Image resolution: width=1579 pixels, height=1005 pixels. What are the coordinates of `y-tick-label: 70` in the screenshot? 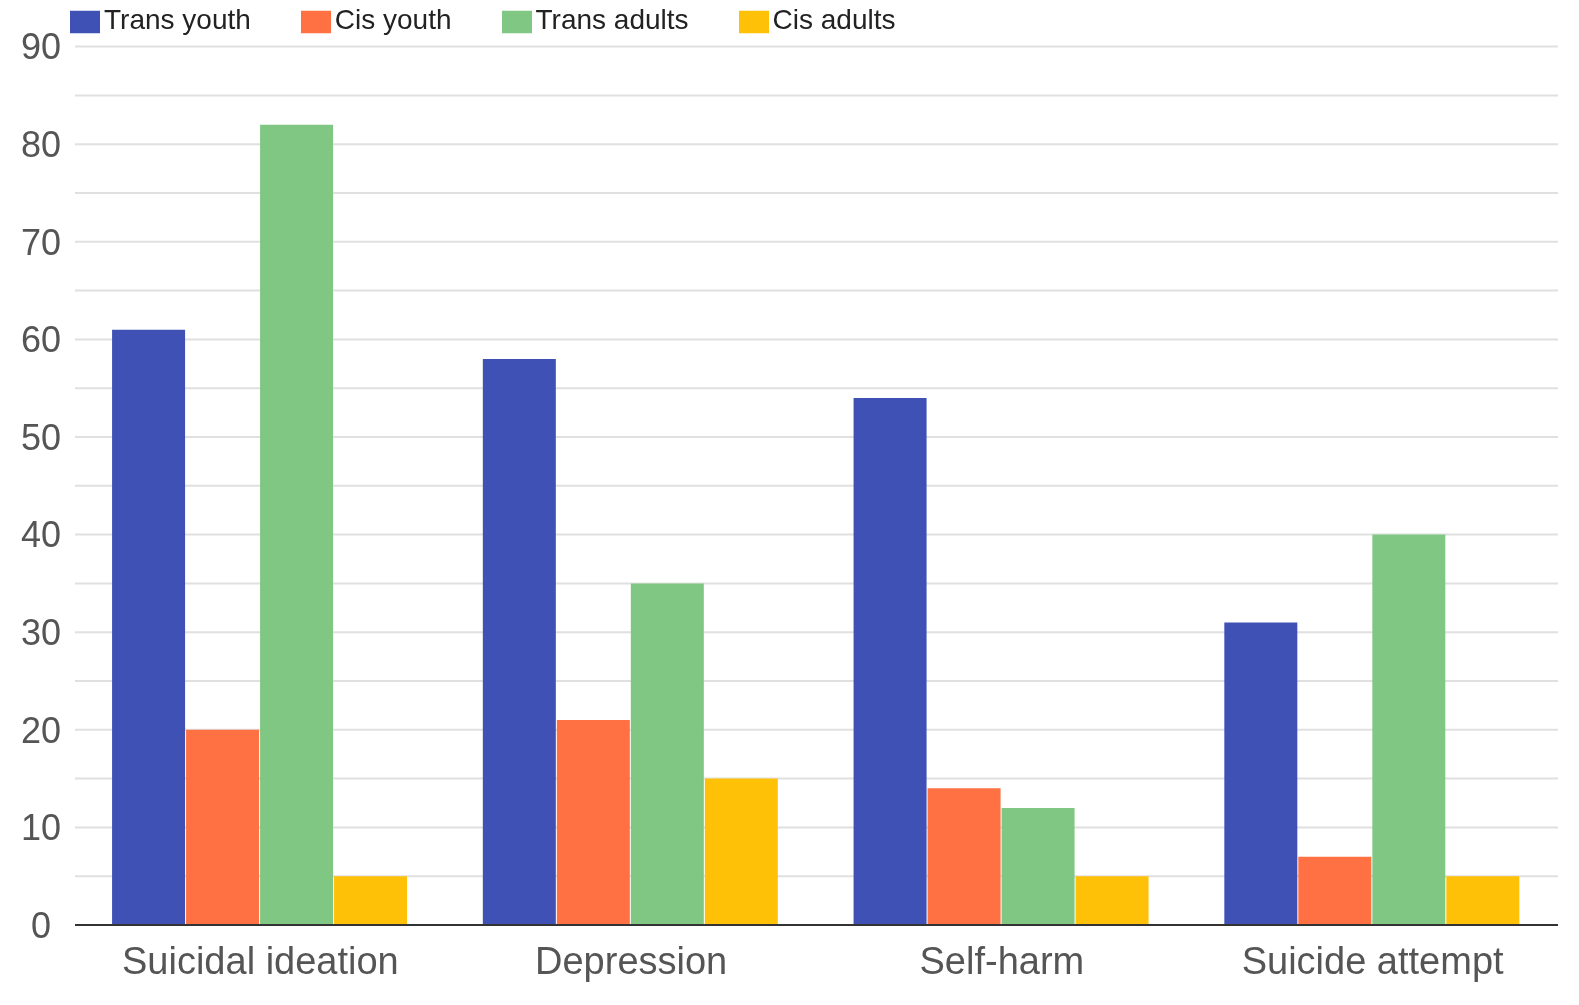 It's located at (41, 242).